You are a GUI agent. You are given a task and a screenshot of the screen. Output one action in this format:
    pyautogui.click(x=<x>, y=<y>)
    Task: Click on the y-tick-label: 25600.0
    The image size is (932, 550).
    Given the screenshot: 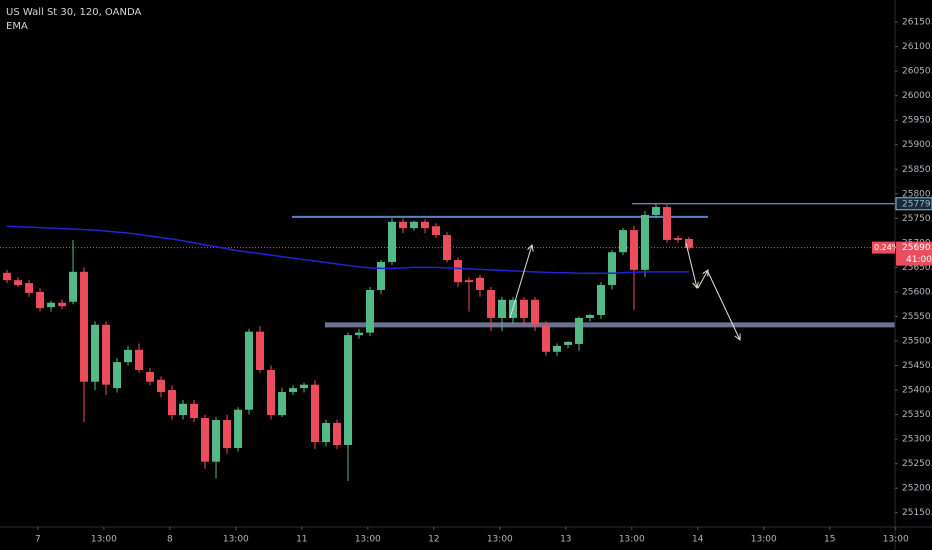 What is the action you would take?
    pyautogui.click(x=917, y=292)
    